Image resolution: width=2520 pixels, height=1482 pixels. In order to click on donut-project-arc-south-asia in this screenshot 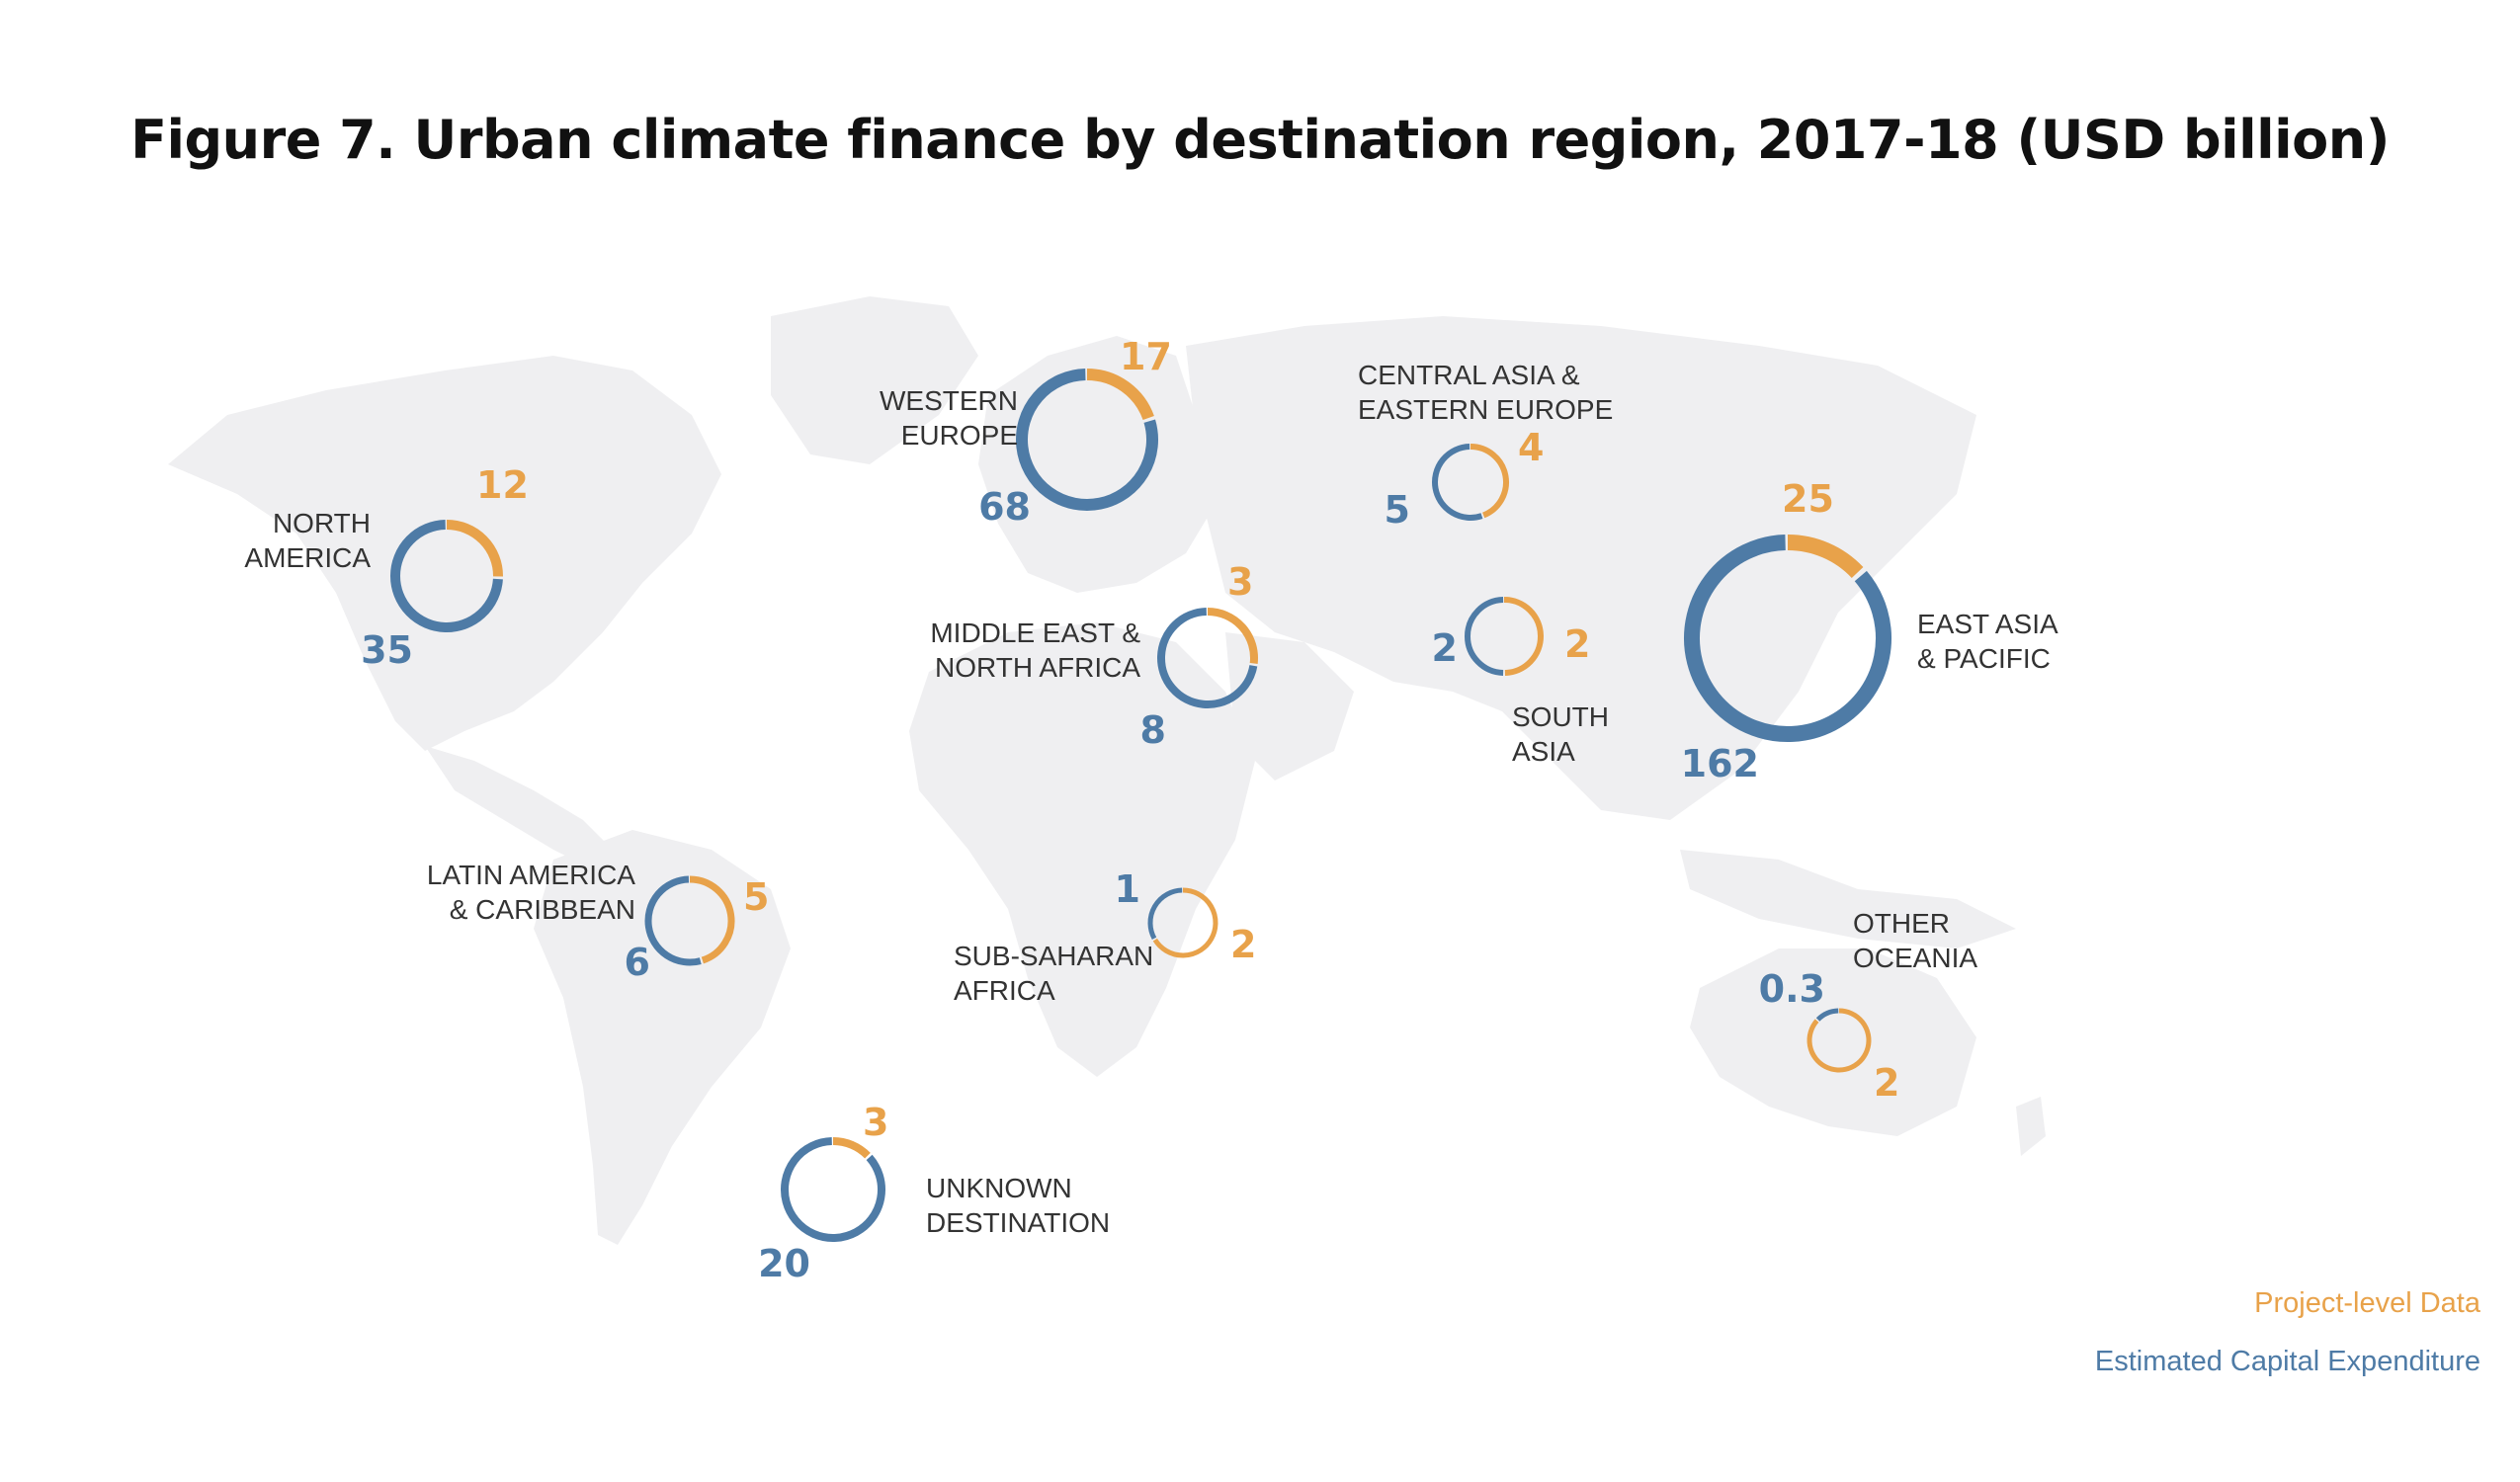, I will do `click(1523, 636)`.